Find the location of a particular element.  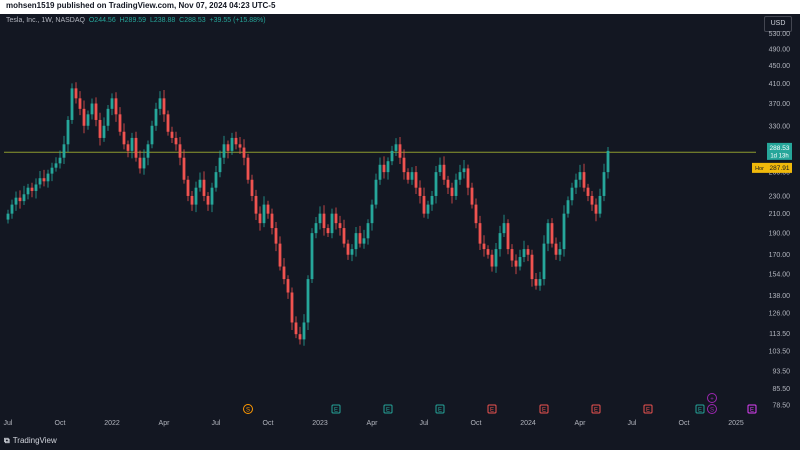

close-value: C288.53 is located at coordinates (192, 20).